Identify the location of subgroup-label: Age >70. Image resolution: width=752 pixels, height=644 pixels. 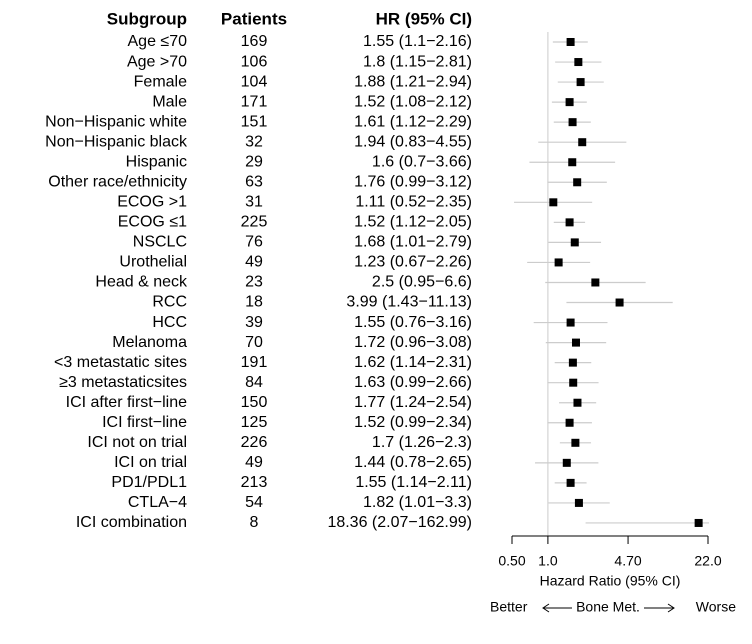
(157, 61).